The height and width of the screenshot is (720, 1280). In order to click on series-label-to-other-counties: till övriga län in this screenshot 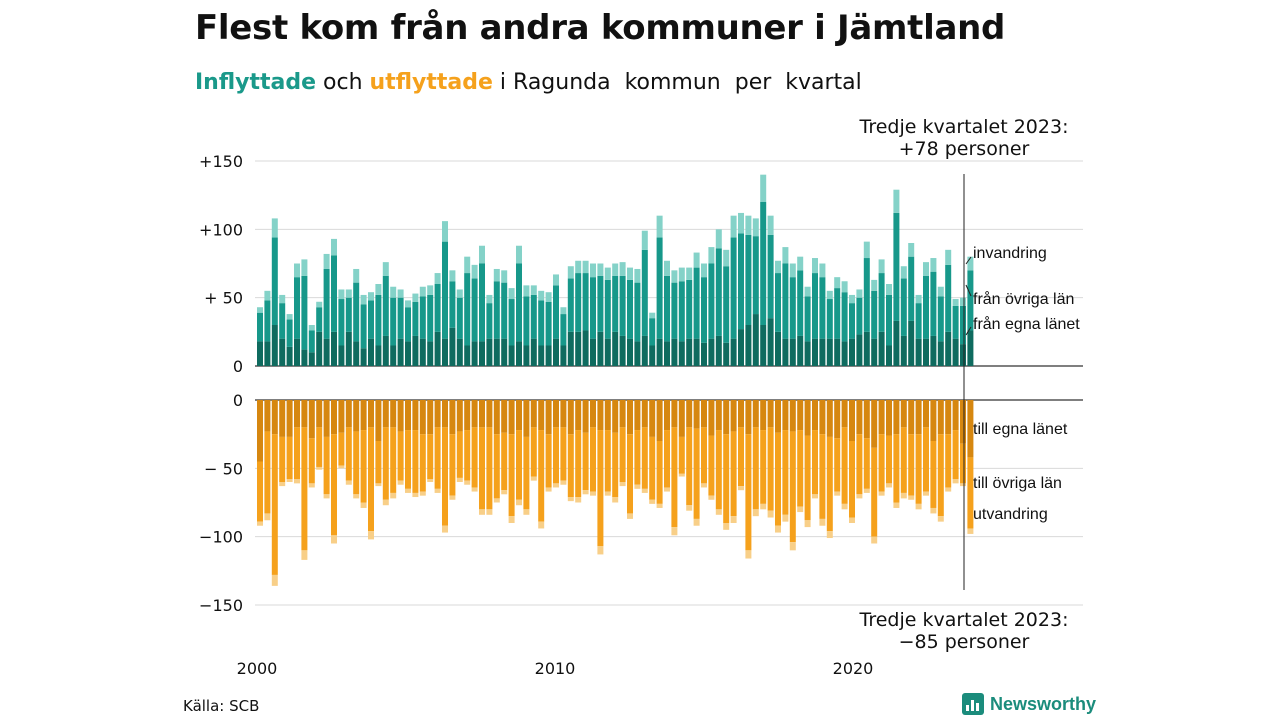, I will do `click(1017, 483)`.